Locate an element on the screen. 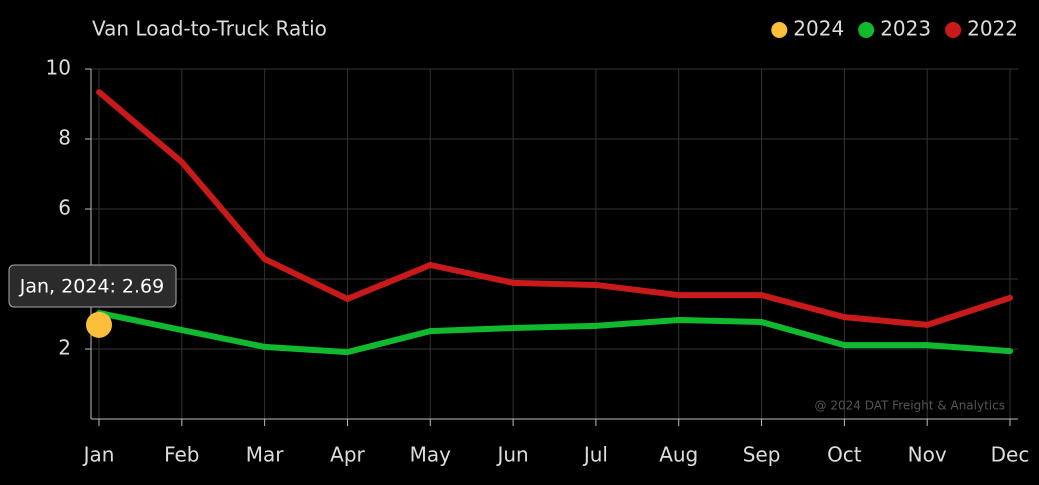  x-tick-label: Jan is located at coordinates (98, 455).